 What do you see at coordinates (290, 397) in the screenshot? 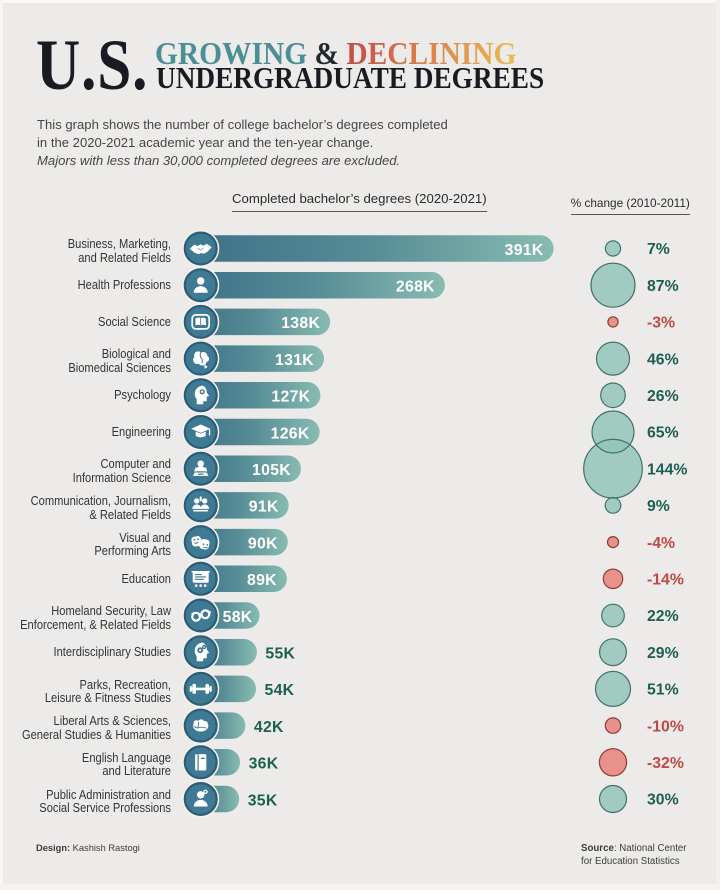
I see `svg-text: 127K` at bounding box center [290, 397].